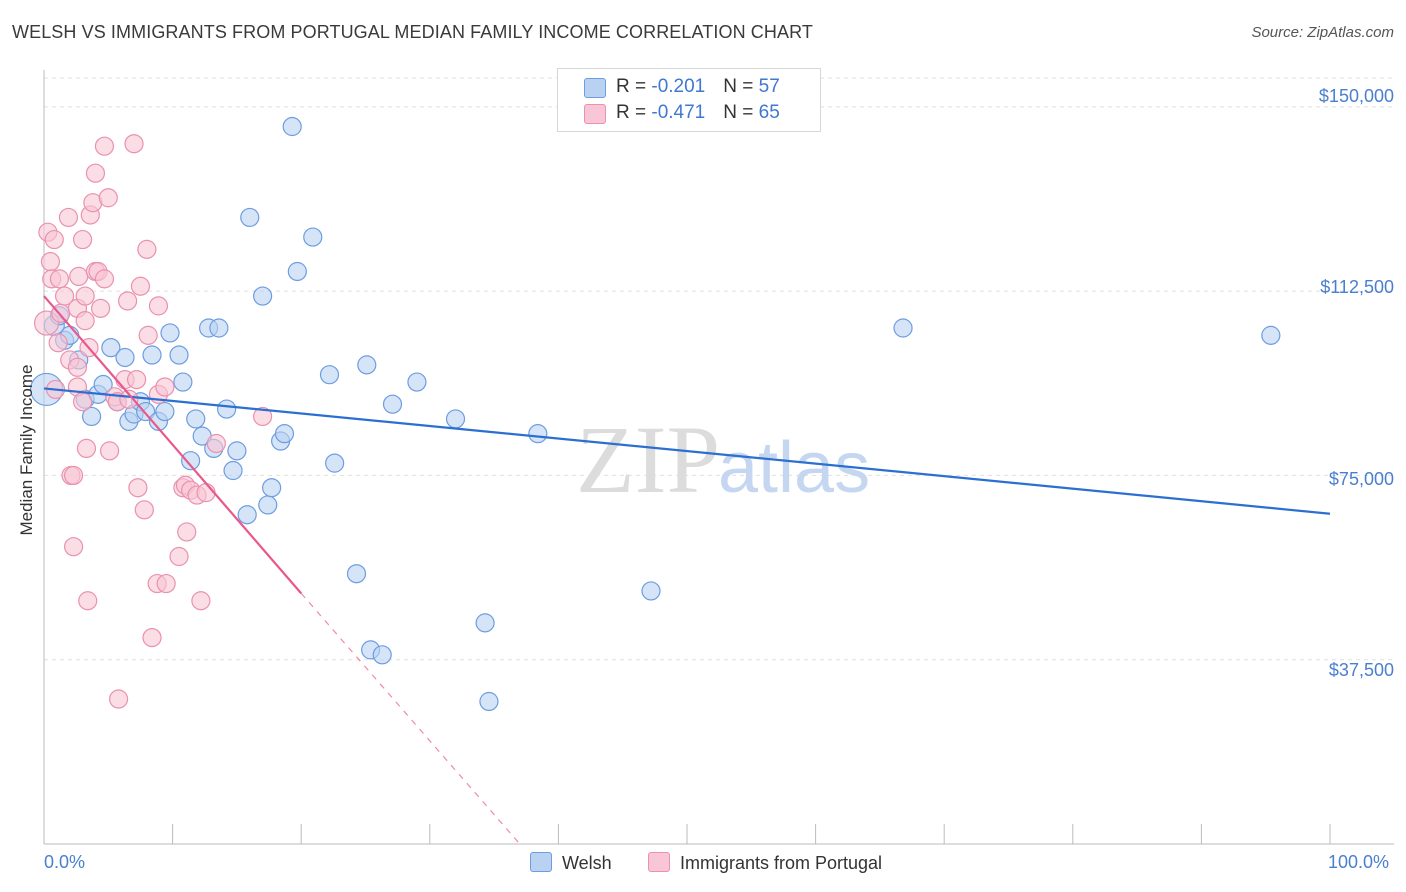 This screenshot has height=892, width=1406. What do you see at coordinates (689, 100) in the screenshot?
I see `correlation-legend: R = -0.201 N = 57 R = -0.471 N = 65` at bounding box center [689, 100].